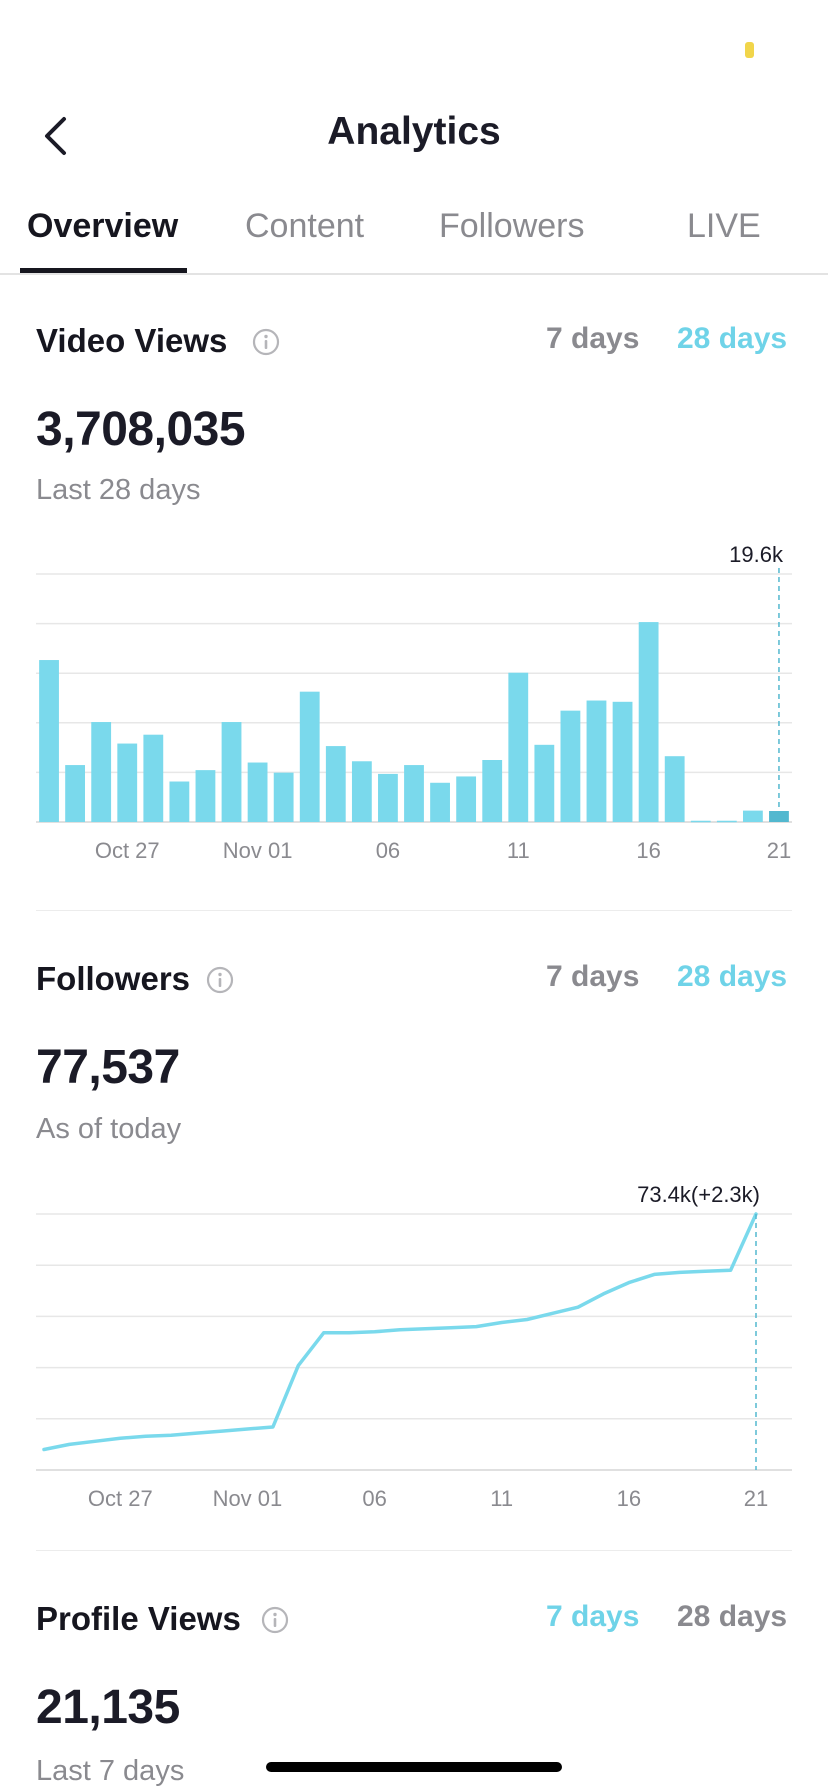 The image size is (828, 1792). I want to click on profile-views-7-days-toggle: 7 days, so click(593, 1616).